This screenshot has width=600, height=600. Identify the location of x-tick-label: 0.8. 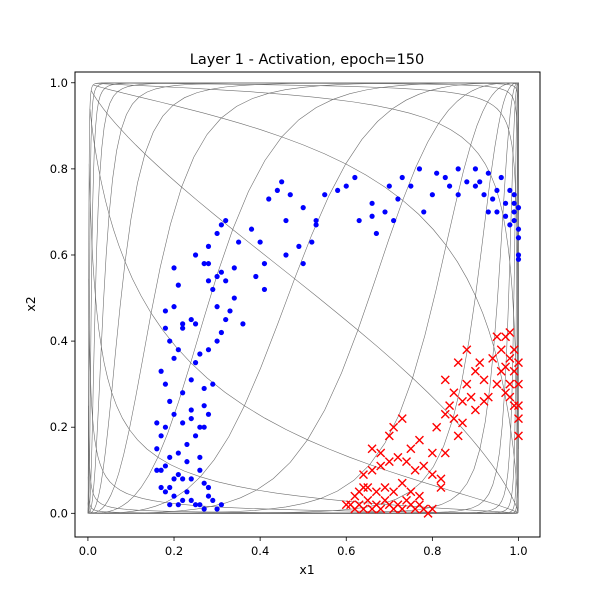
(432, 551).